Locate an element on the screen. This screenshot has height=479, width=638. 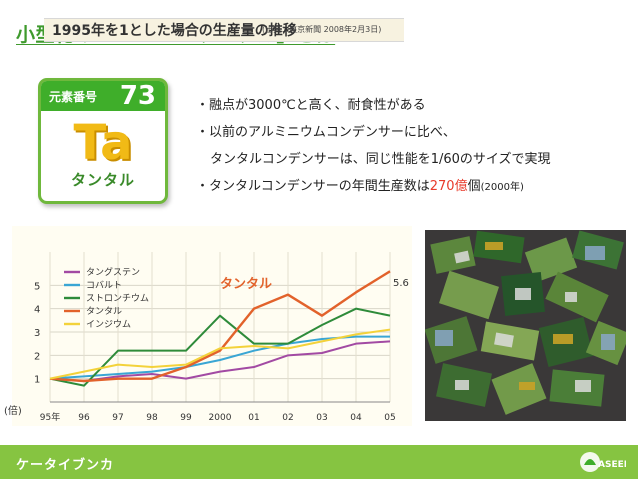
x-tick-label: 03 is located at coordinates (321, 418).